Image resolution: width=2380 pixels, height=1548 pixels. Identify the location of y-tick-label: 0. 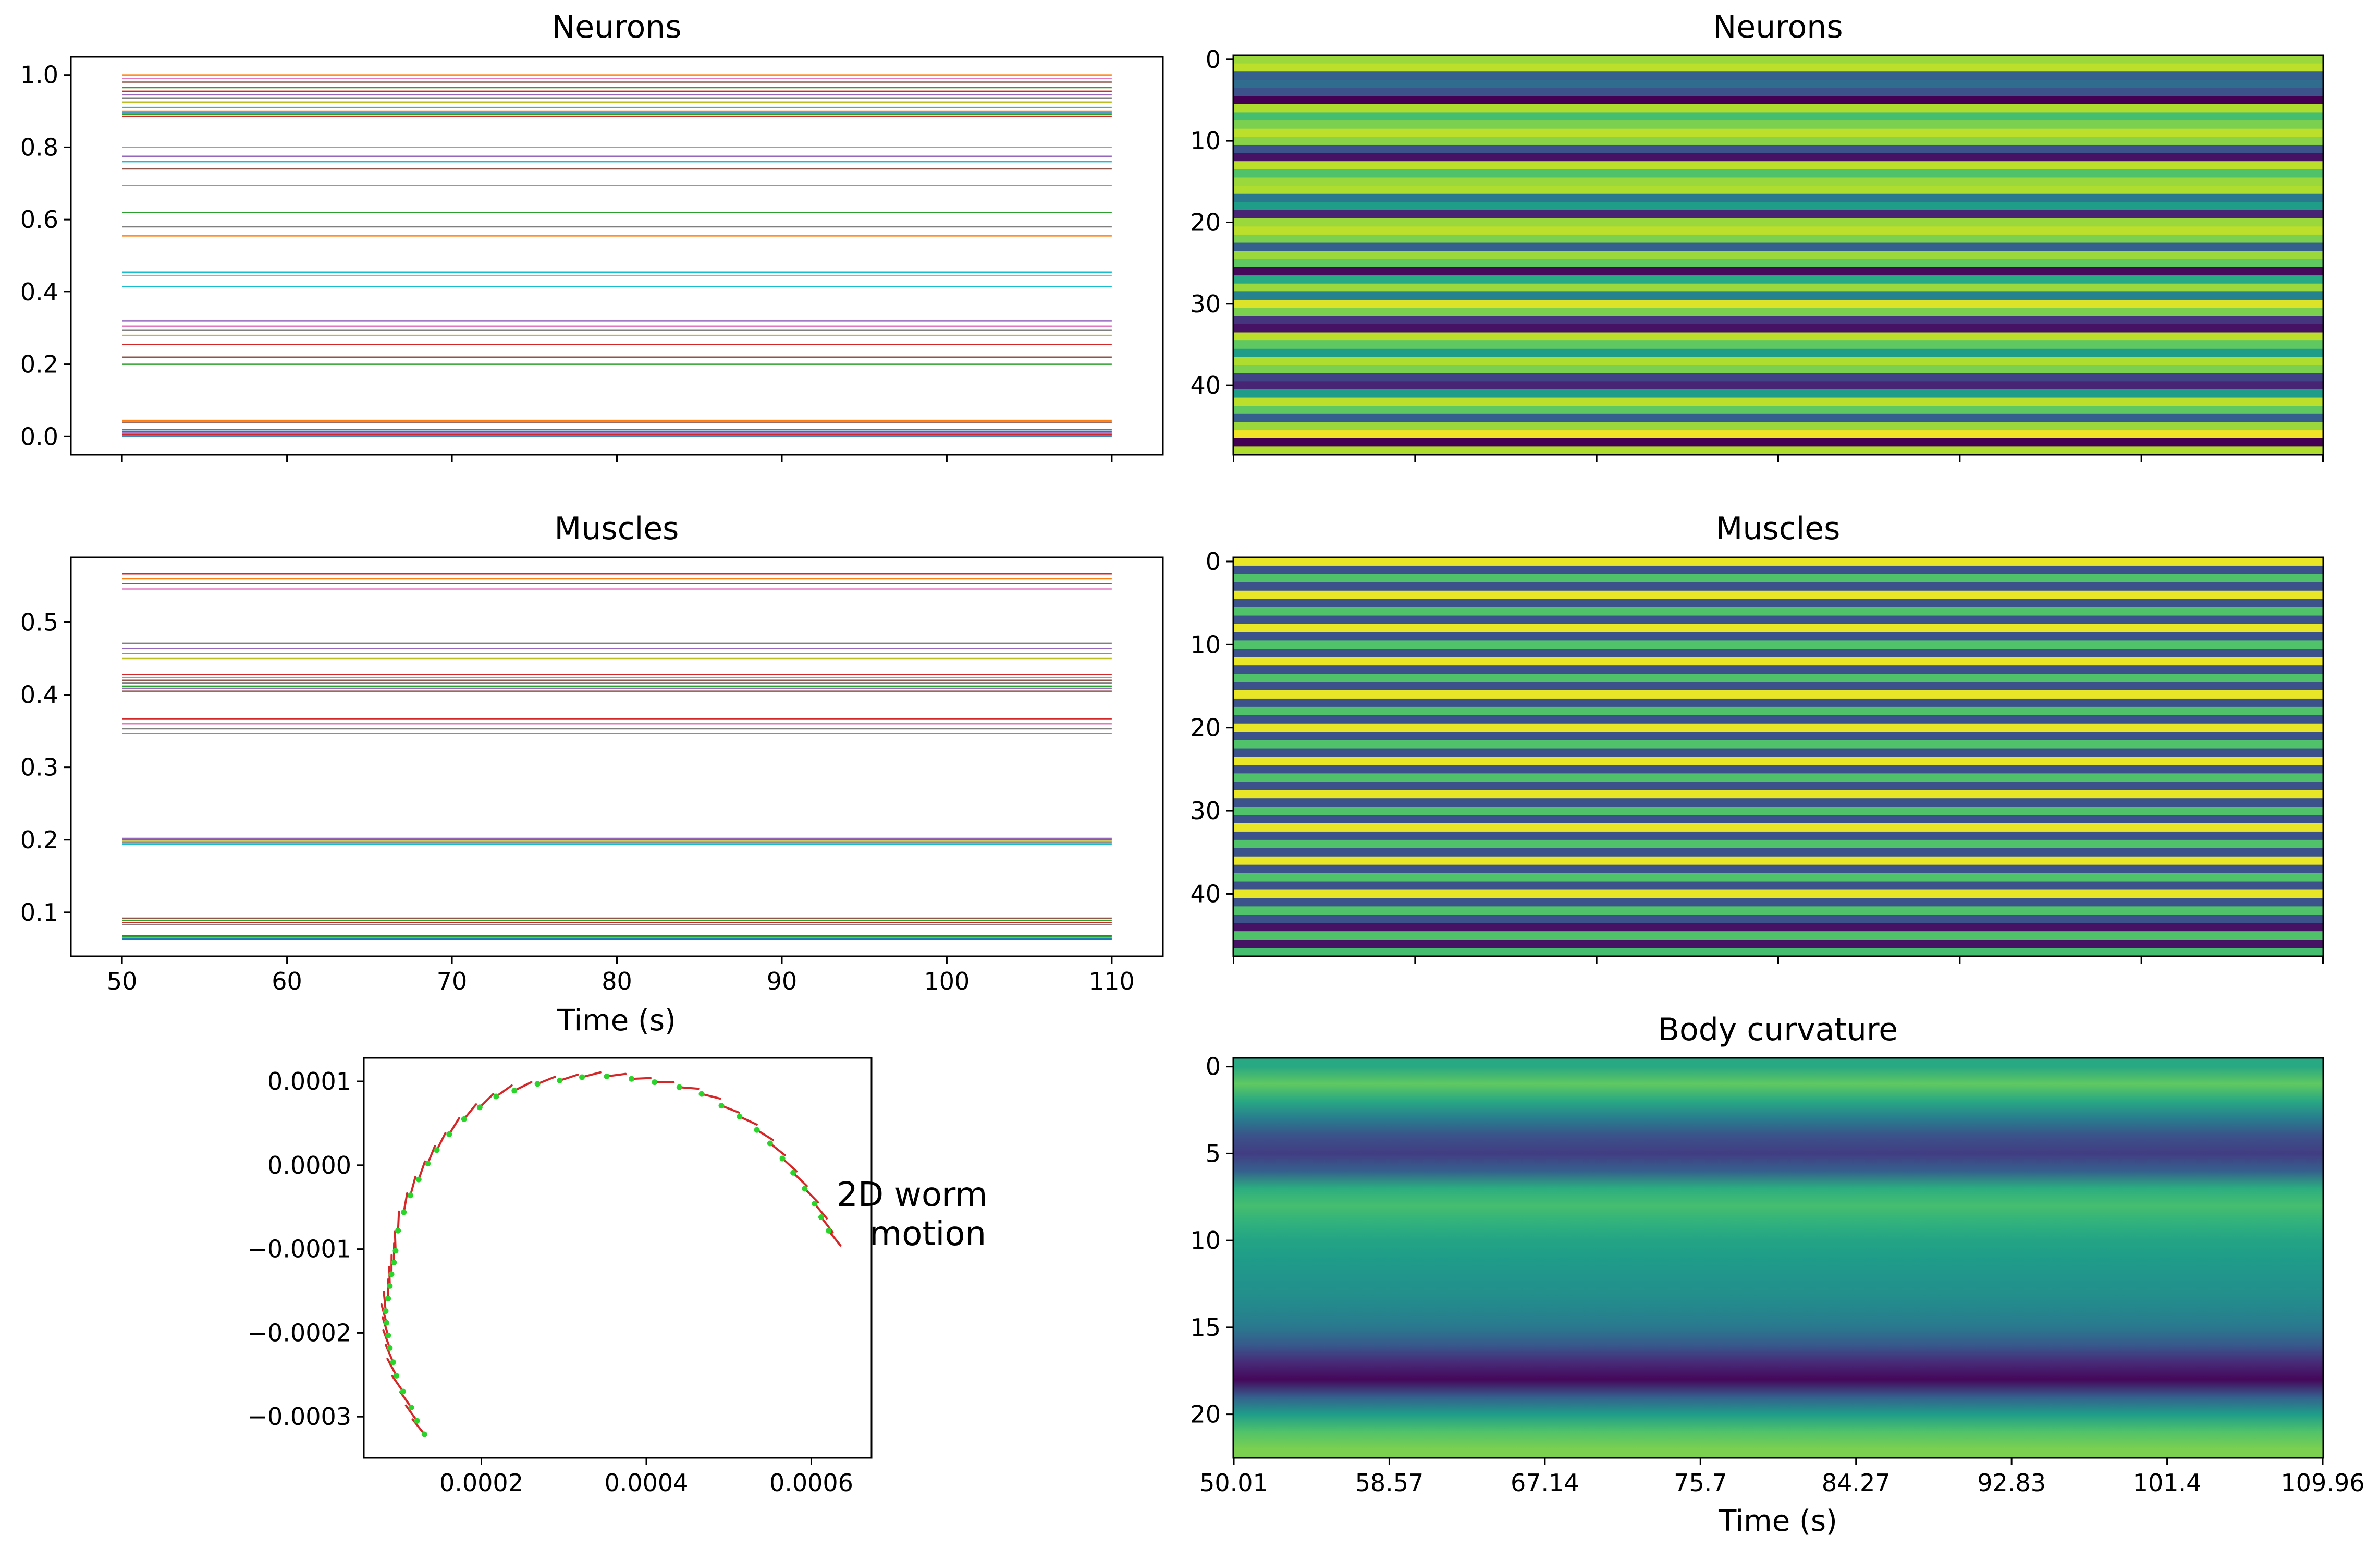
(1213, 1067).